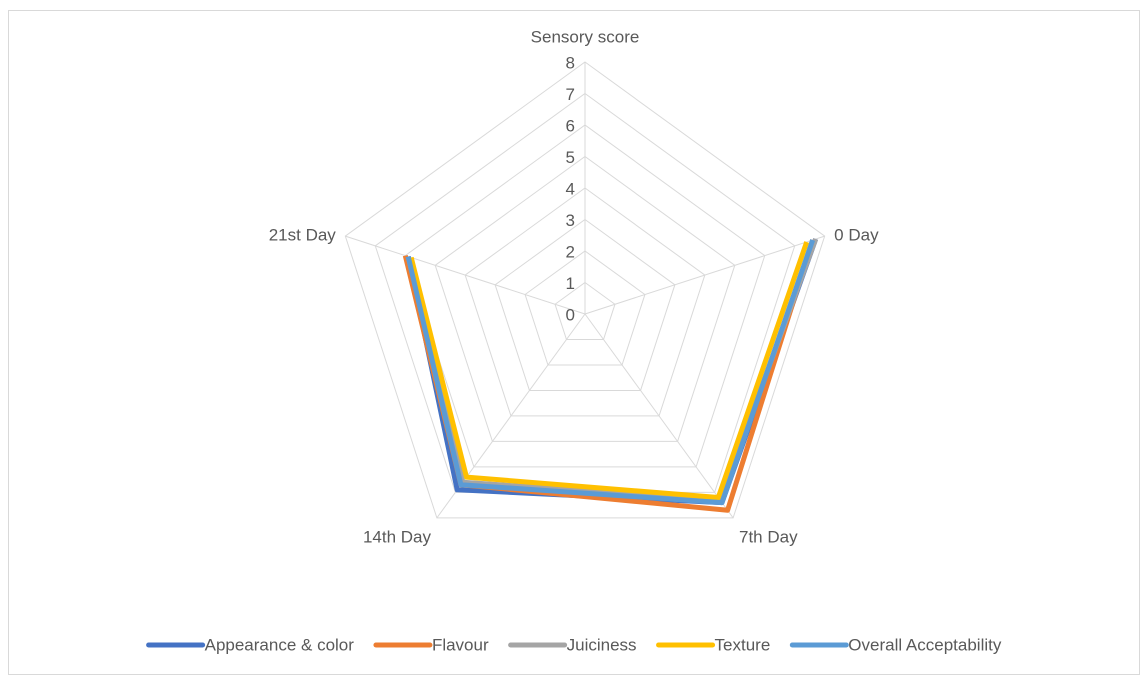  I want to click on r-tick-label: 4, so click(570, 188).